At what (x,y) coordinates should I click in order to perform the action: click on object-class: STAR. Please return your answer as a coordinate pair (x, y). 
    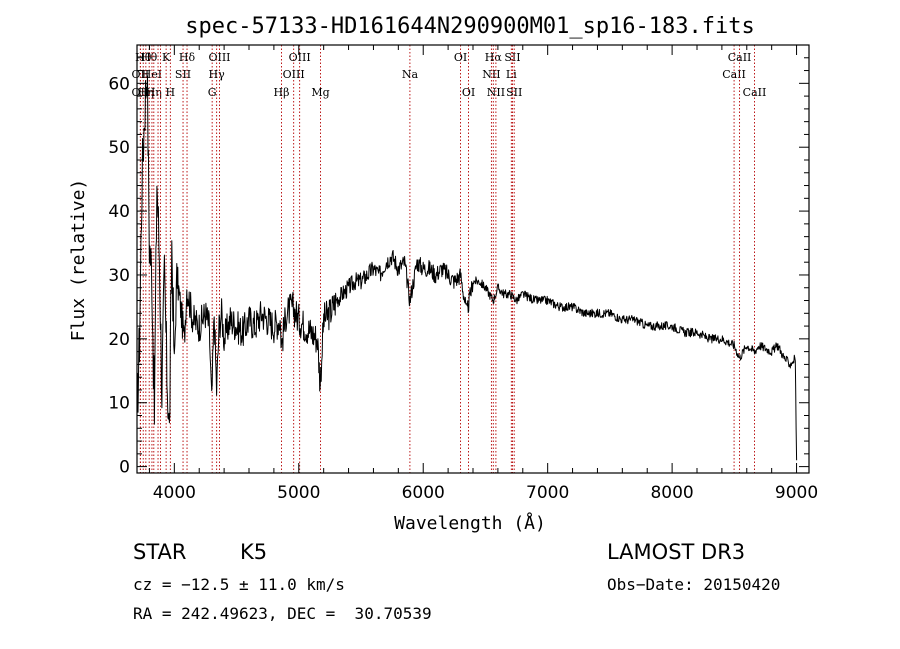
    Looking at the image, I should click on (160, 552).